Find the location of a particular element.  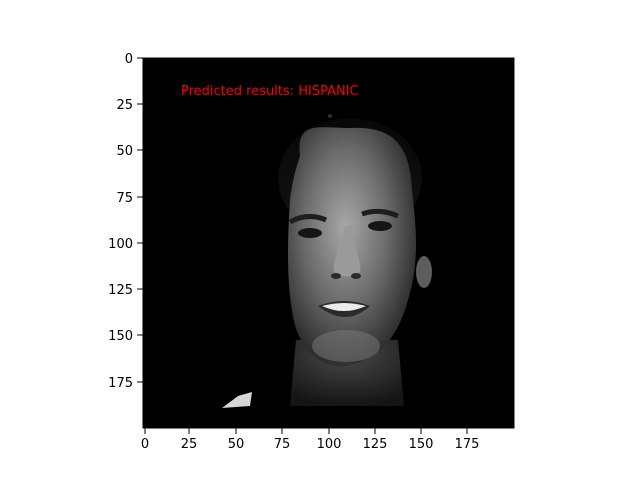

y-tick-label: 125 is located at coordinates (120, 290).